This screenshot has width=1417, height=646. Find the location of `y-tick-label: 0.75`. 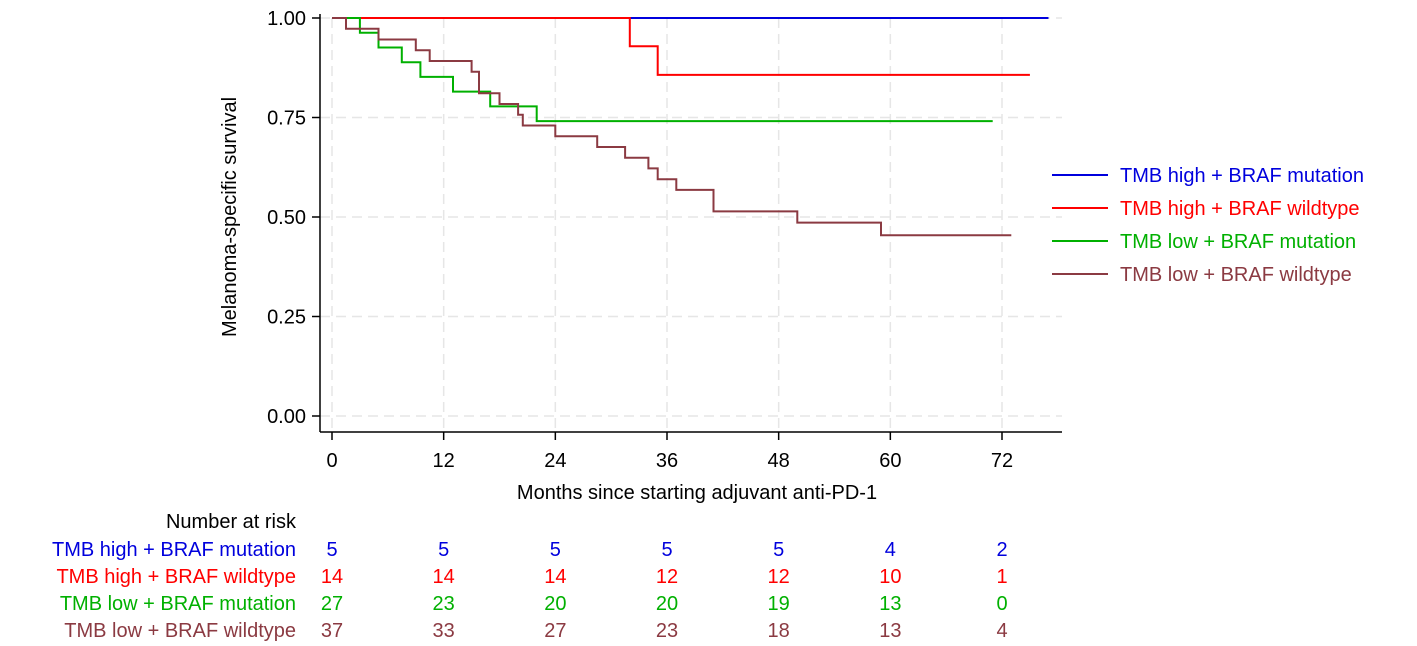

y-tick-label: 0.75 is located at coordinates (286, 119).